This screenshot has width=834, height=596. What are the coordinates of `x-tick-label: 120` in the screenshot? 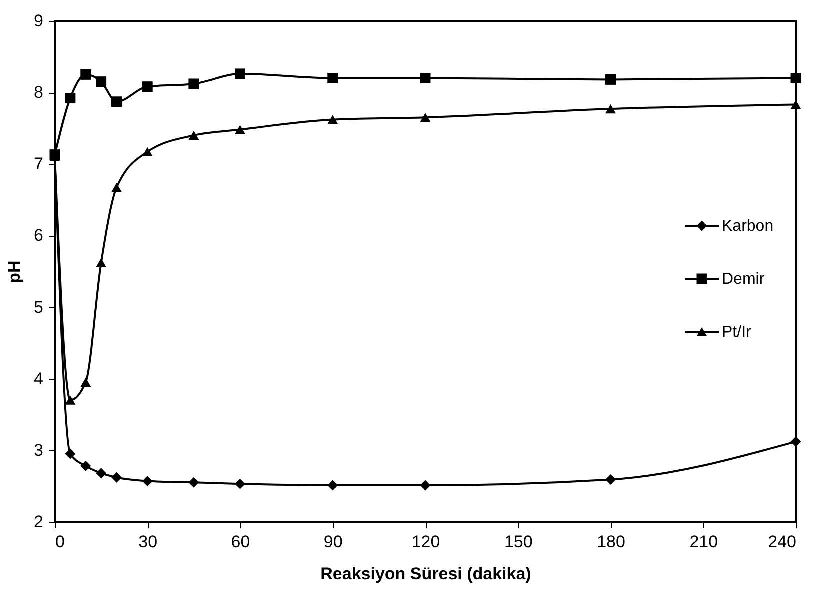 It's located at (426, 542).